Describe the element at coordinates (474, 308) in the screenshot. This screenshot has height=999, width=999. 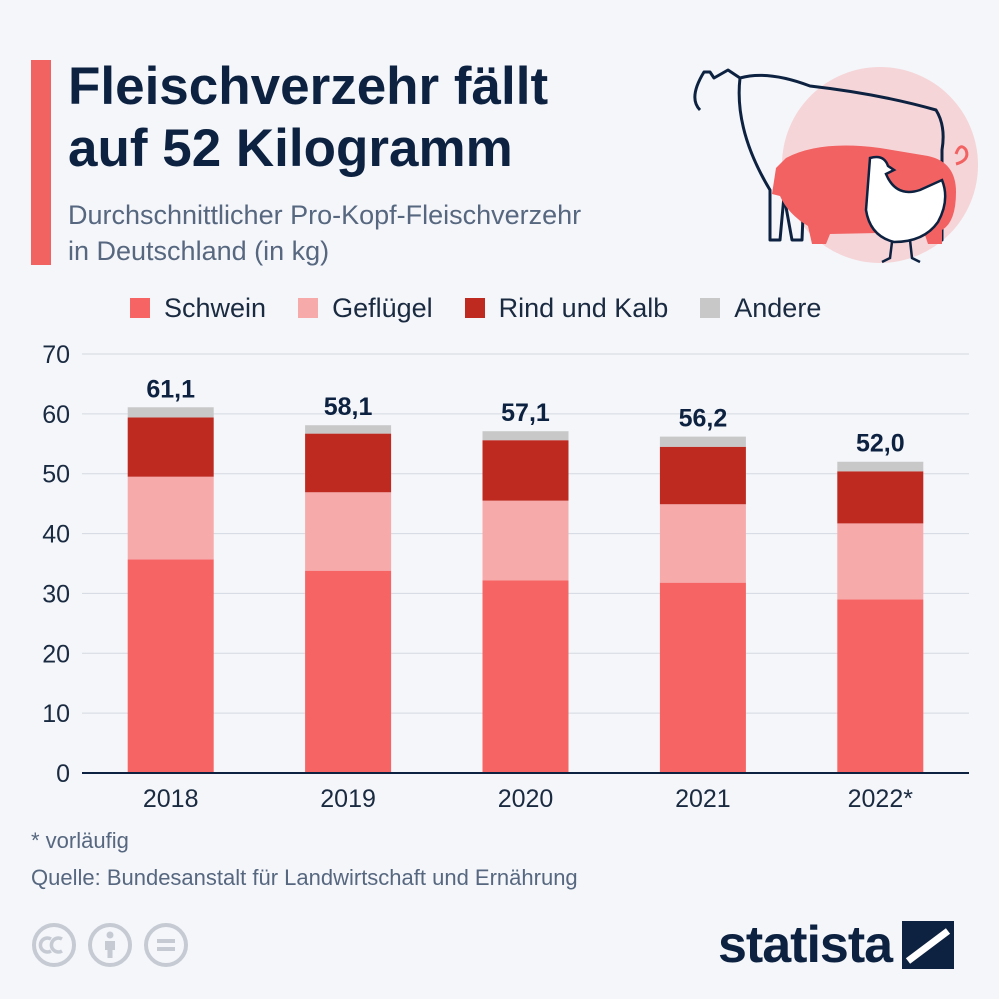
I see `legend-swatch-rind` at that location.